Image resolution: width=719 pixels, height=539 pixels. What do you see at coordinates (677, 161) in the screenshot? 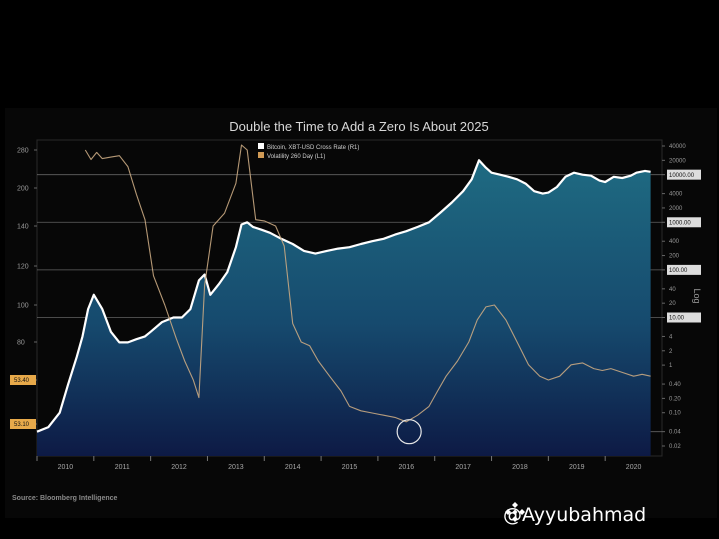
I see `right-tick-label-1: 20000` at bounding box center [677, 161].